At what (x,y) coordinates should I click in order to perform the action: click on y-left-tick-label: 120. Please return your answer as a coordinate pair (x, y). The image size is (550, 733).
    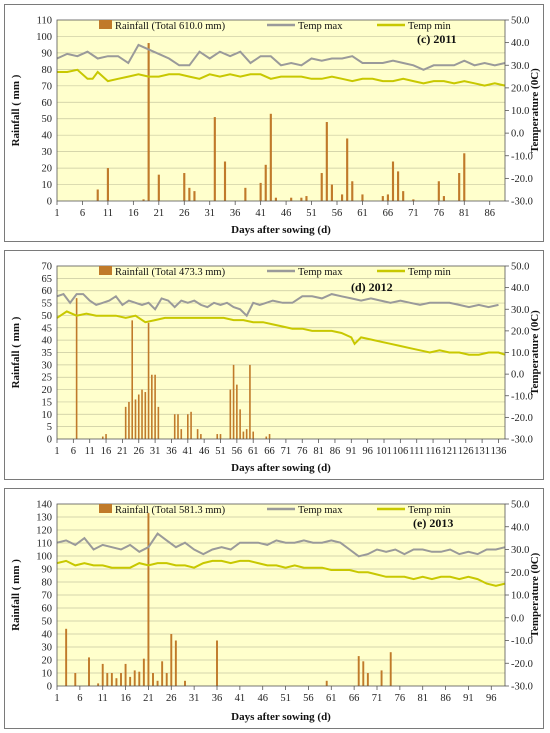
    Looking at the image, I should click on (44, 531).